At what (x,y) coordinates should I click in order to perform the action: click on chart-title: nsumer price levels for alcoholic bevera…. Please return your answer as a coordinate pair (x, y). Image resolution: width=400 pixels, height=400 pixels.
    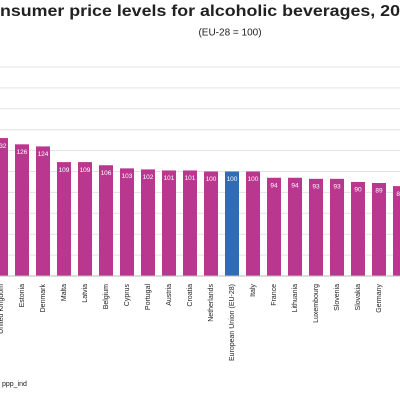
    Looking at the image, I should click on (200, 11).